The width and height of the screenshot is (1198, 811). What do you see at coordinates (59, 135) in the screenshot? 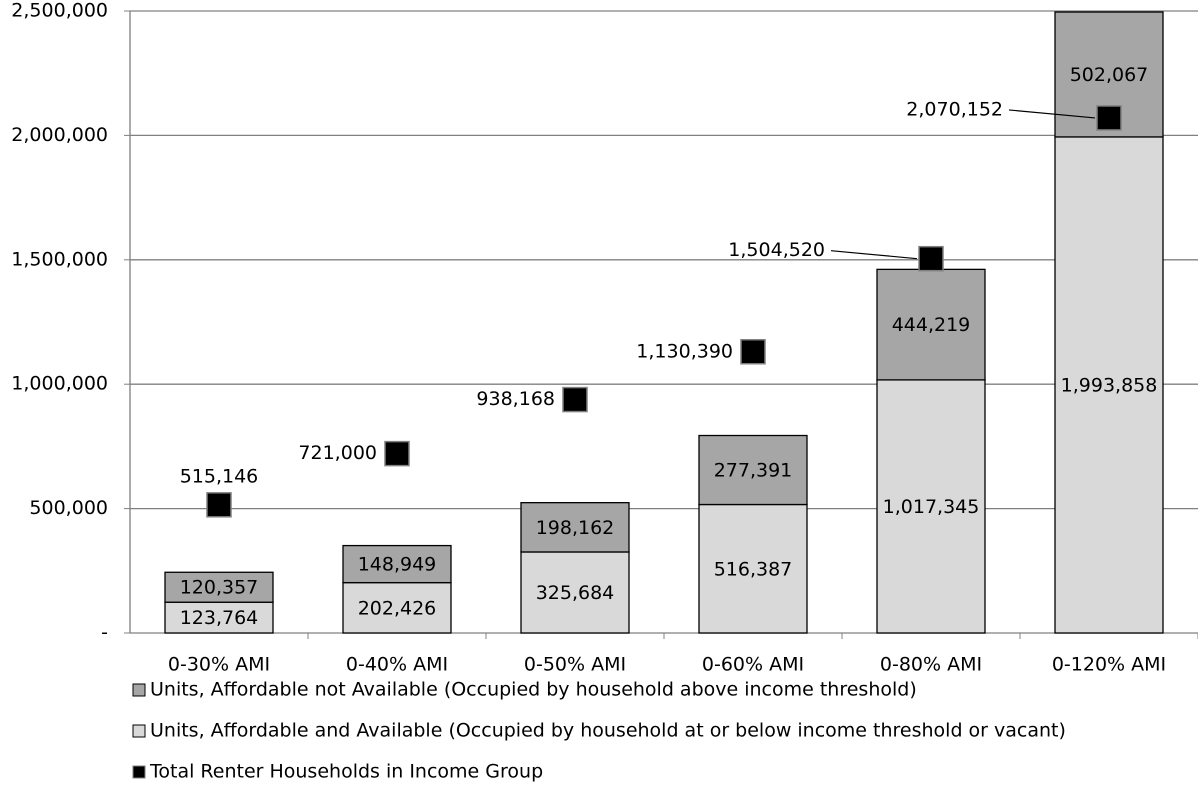
I see `y-tick-label: 2,000,000` at bounding box center [59, 135].